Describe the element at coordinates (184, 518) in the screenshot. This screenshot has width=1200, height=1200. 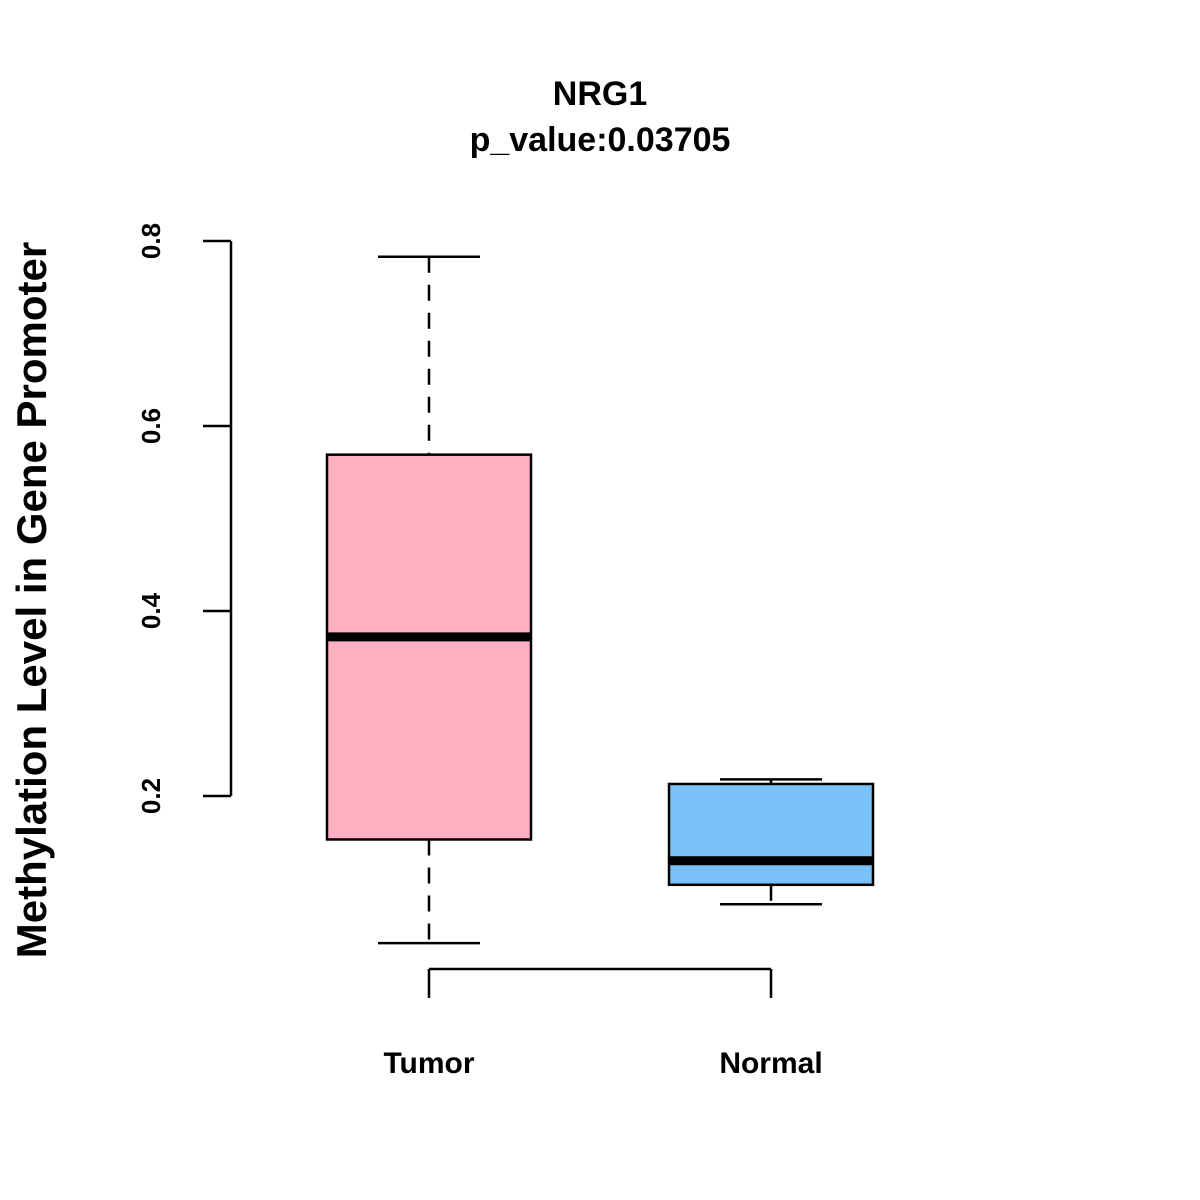
I see `y-axis: 0.2 0.4 0.6 0.8` at that location.